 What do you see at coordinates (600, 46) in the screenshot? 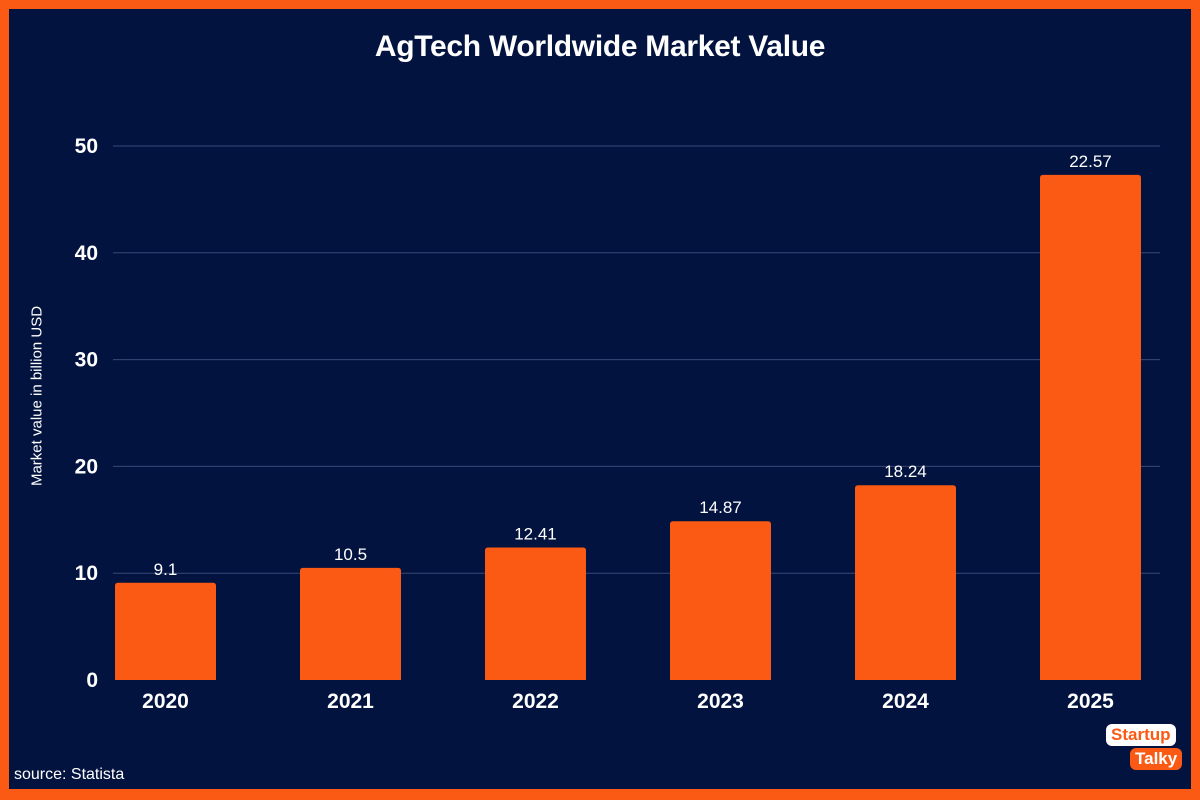
I see `chart-title: AgTech Worldwide Market Value` at bounding box center [600, 46].